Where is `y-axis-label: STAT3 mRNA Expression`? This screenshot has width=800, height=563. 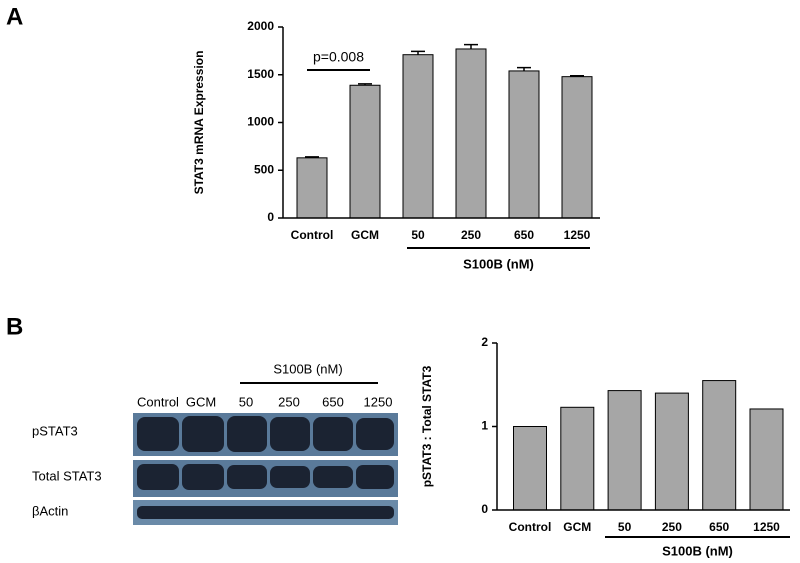 y-axis-label: STAT3 mRNA Expression is located at coordinates (199, 123).